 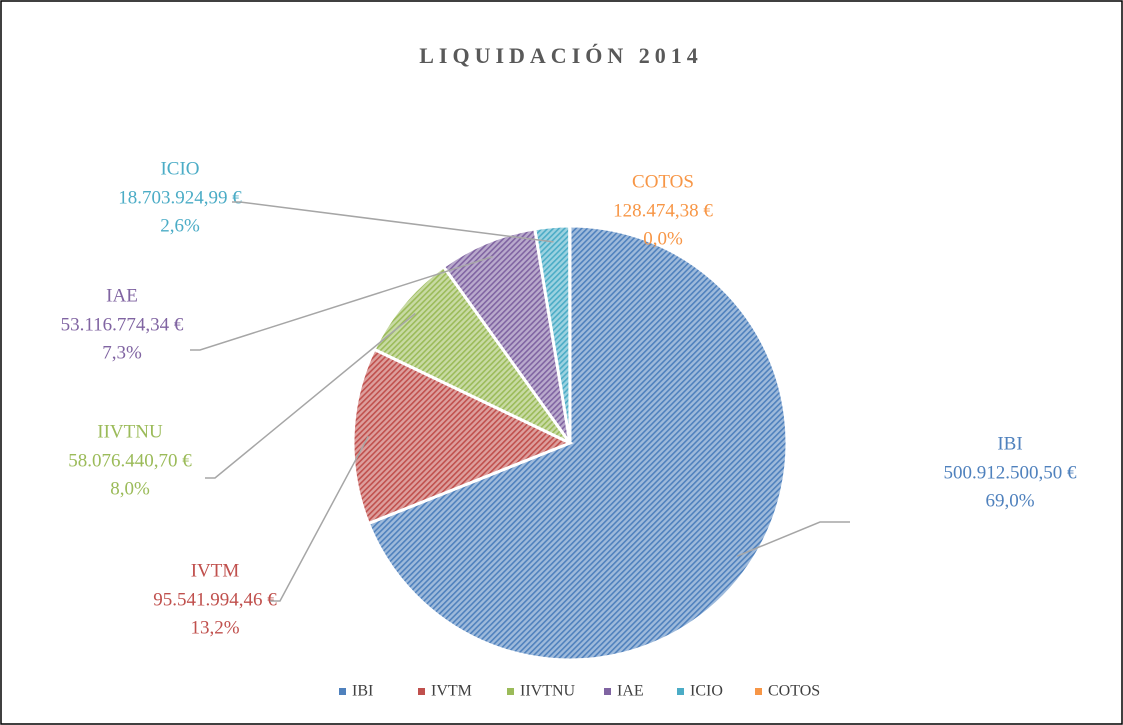 What do you see at coordinates (706, 691) in the screenshot?
I see `legend-label: ICIO` at bounding box center [706, 691].